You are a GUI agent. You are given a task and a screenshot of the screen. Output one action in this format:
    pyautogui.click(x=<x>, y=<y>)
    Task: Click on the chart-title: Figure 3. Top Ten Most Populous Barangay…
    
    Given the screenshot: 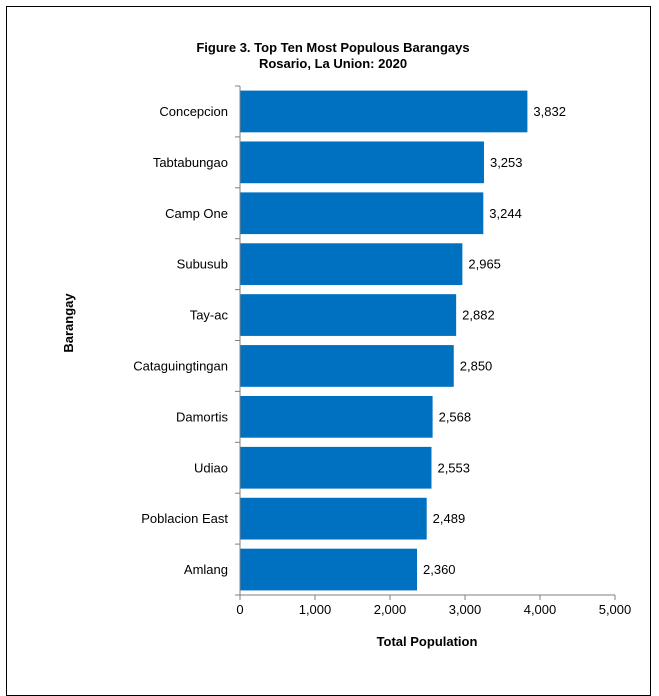 What is the action you would take?
    pyautogui.click(x=332, y=47)
    